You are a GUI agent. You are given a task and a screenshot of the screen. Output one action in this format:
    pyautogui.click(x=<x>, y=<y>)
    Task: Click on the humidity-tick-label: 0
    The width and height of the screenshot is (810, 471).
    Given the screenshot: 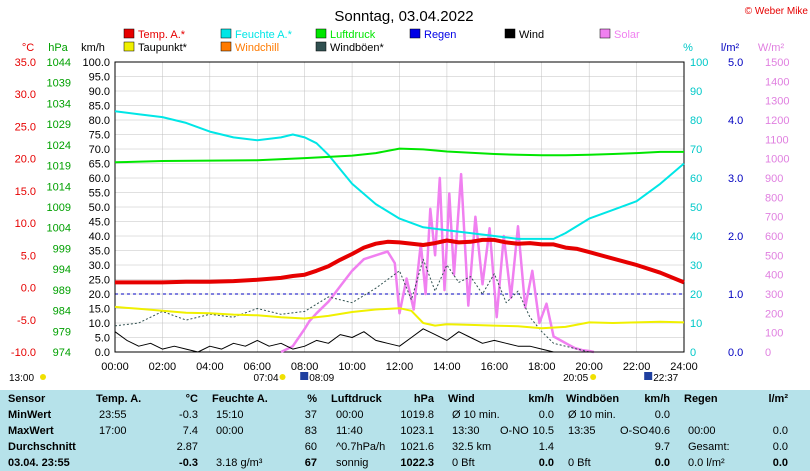 What is the action you would take?
    pyautogui.click(x=693, y=353)
    